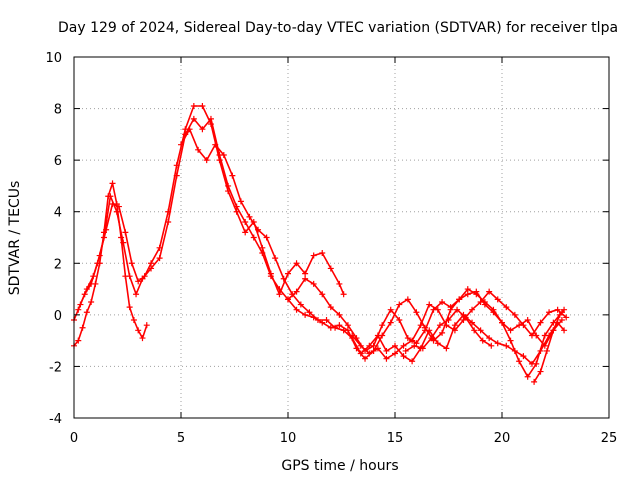 The height and width of the screenshot is (480, 640). I want to click on x-tick-label: 10, so click(288, 438).